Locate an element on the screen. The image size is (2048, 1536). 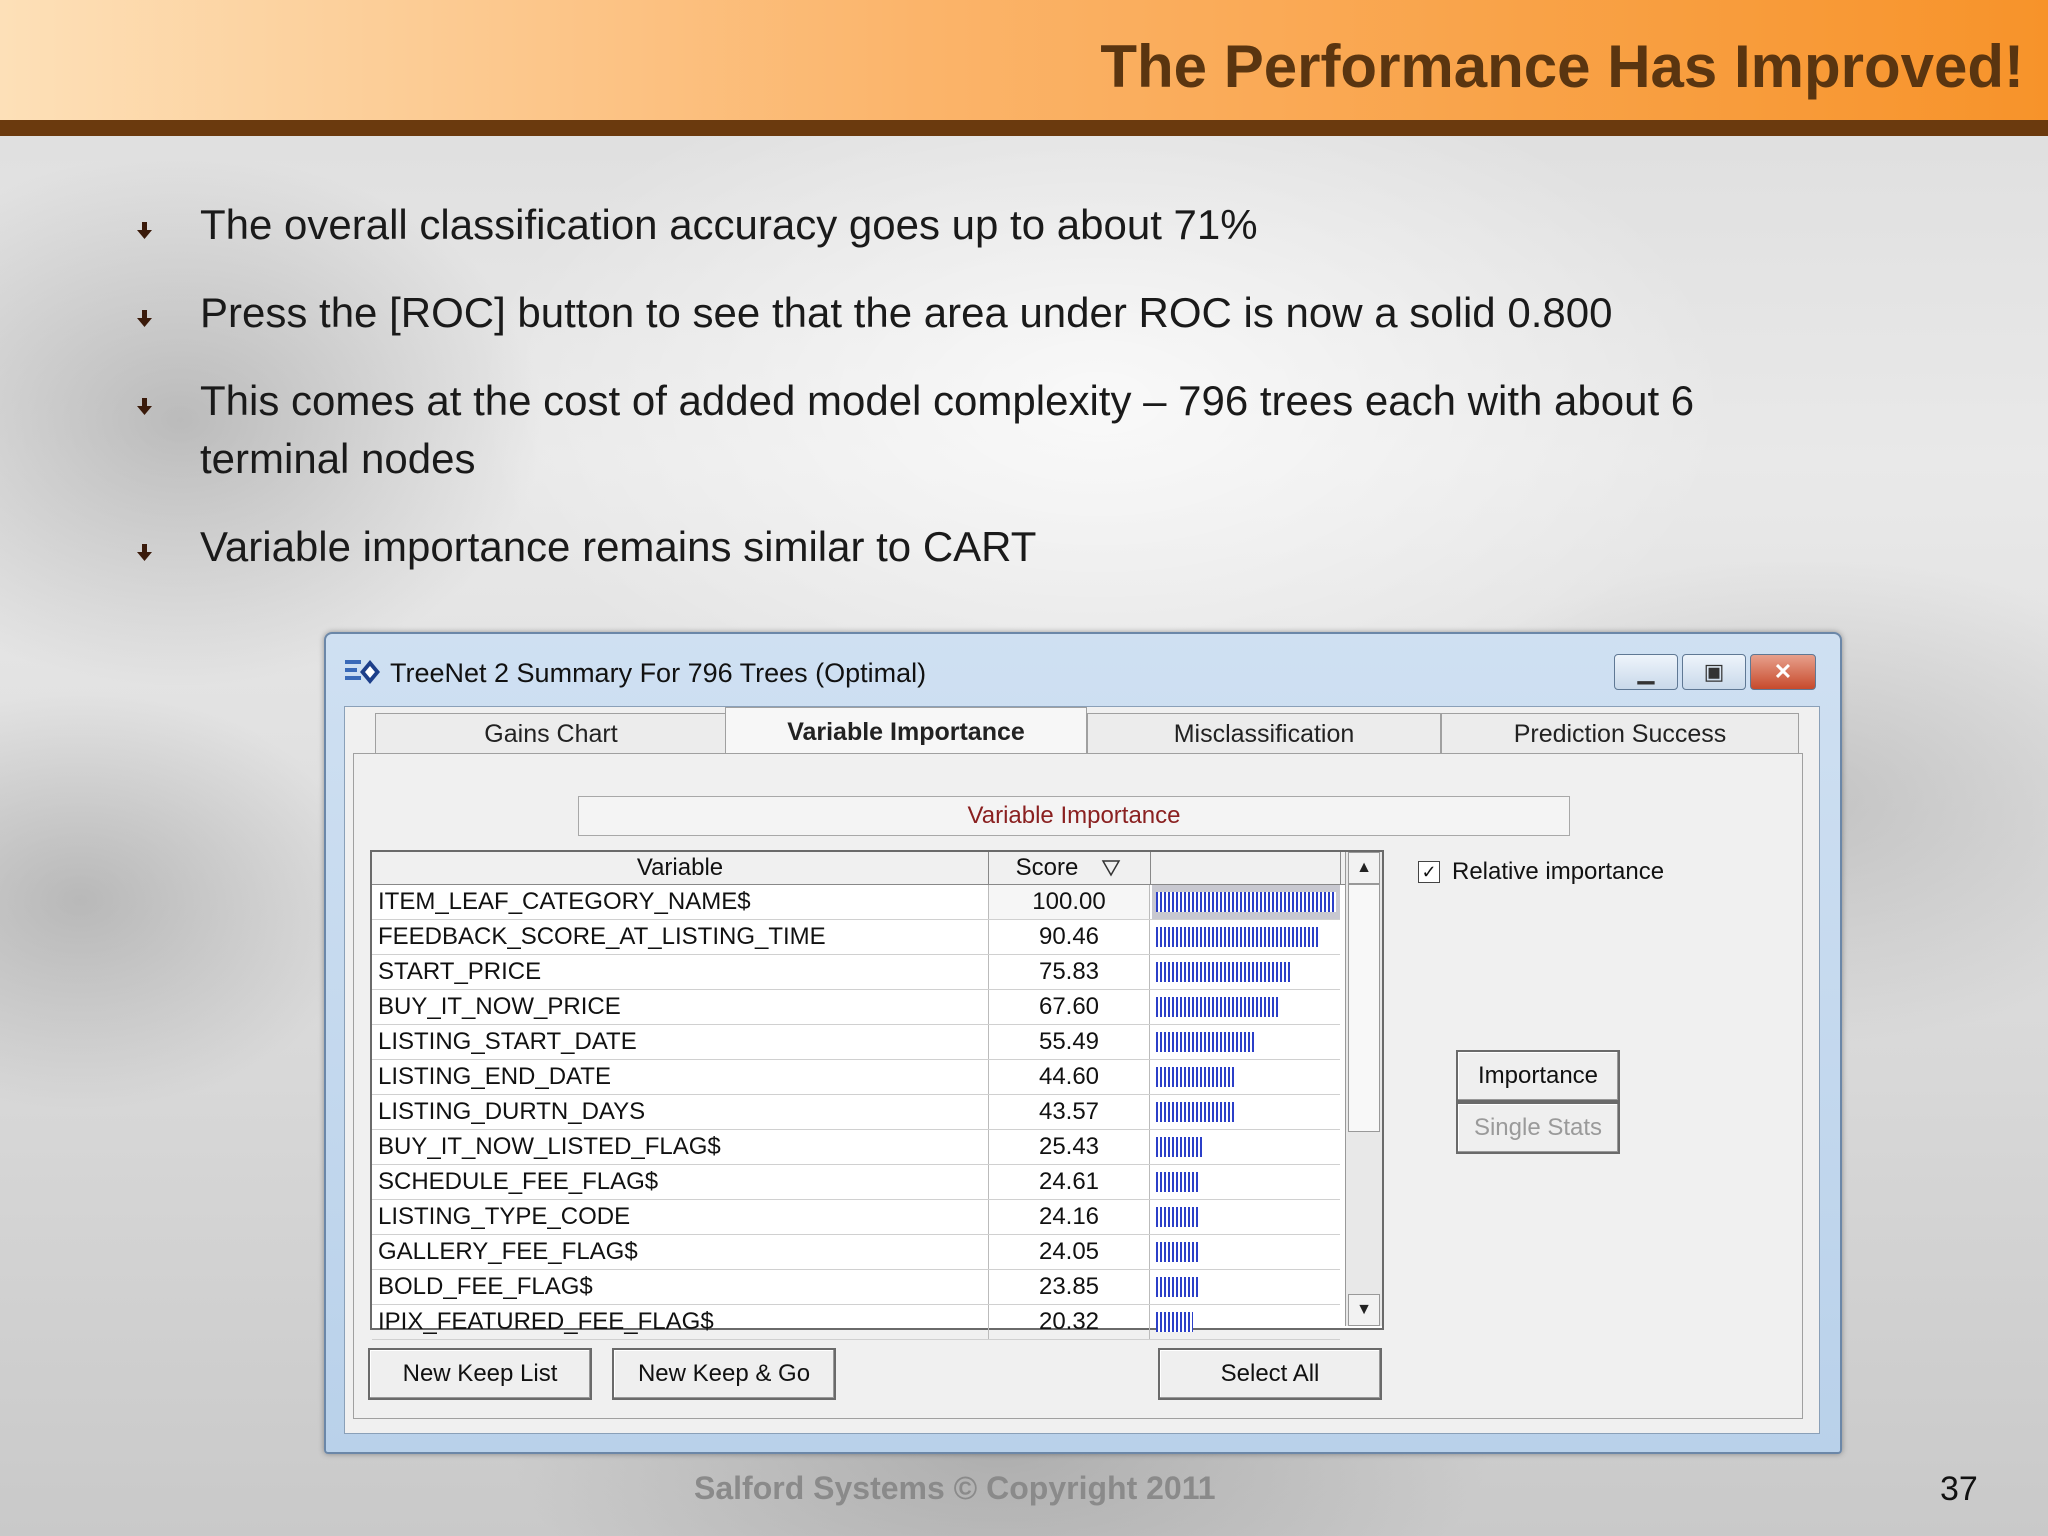
arrow-down-icon: ▼ is located at coordinates (1364, 1309).